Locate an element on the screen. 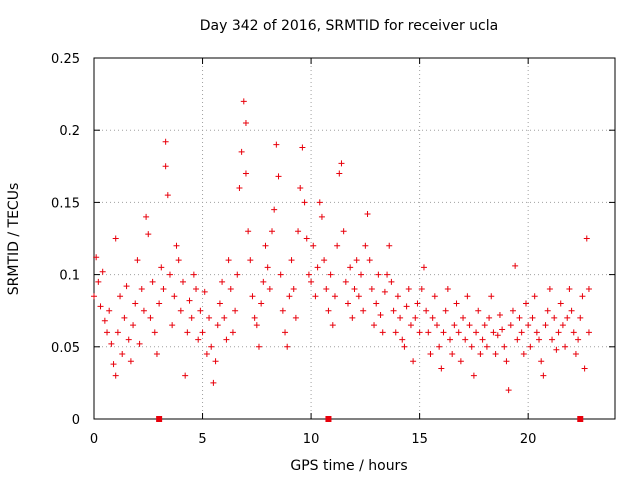 The height and width of the screenshot is (480, 640). y-tick-label: 0.15 is located at coordinates (65, 203).